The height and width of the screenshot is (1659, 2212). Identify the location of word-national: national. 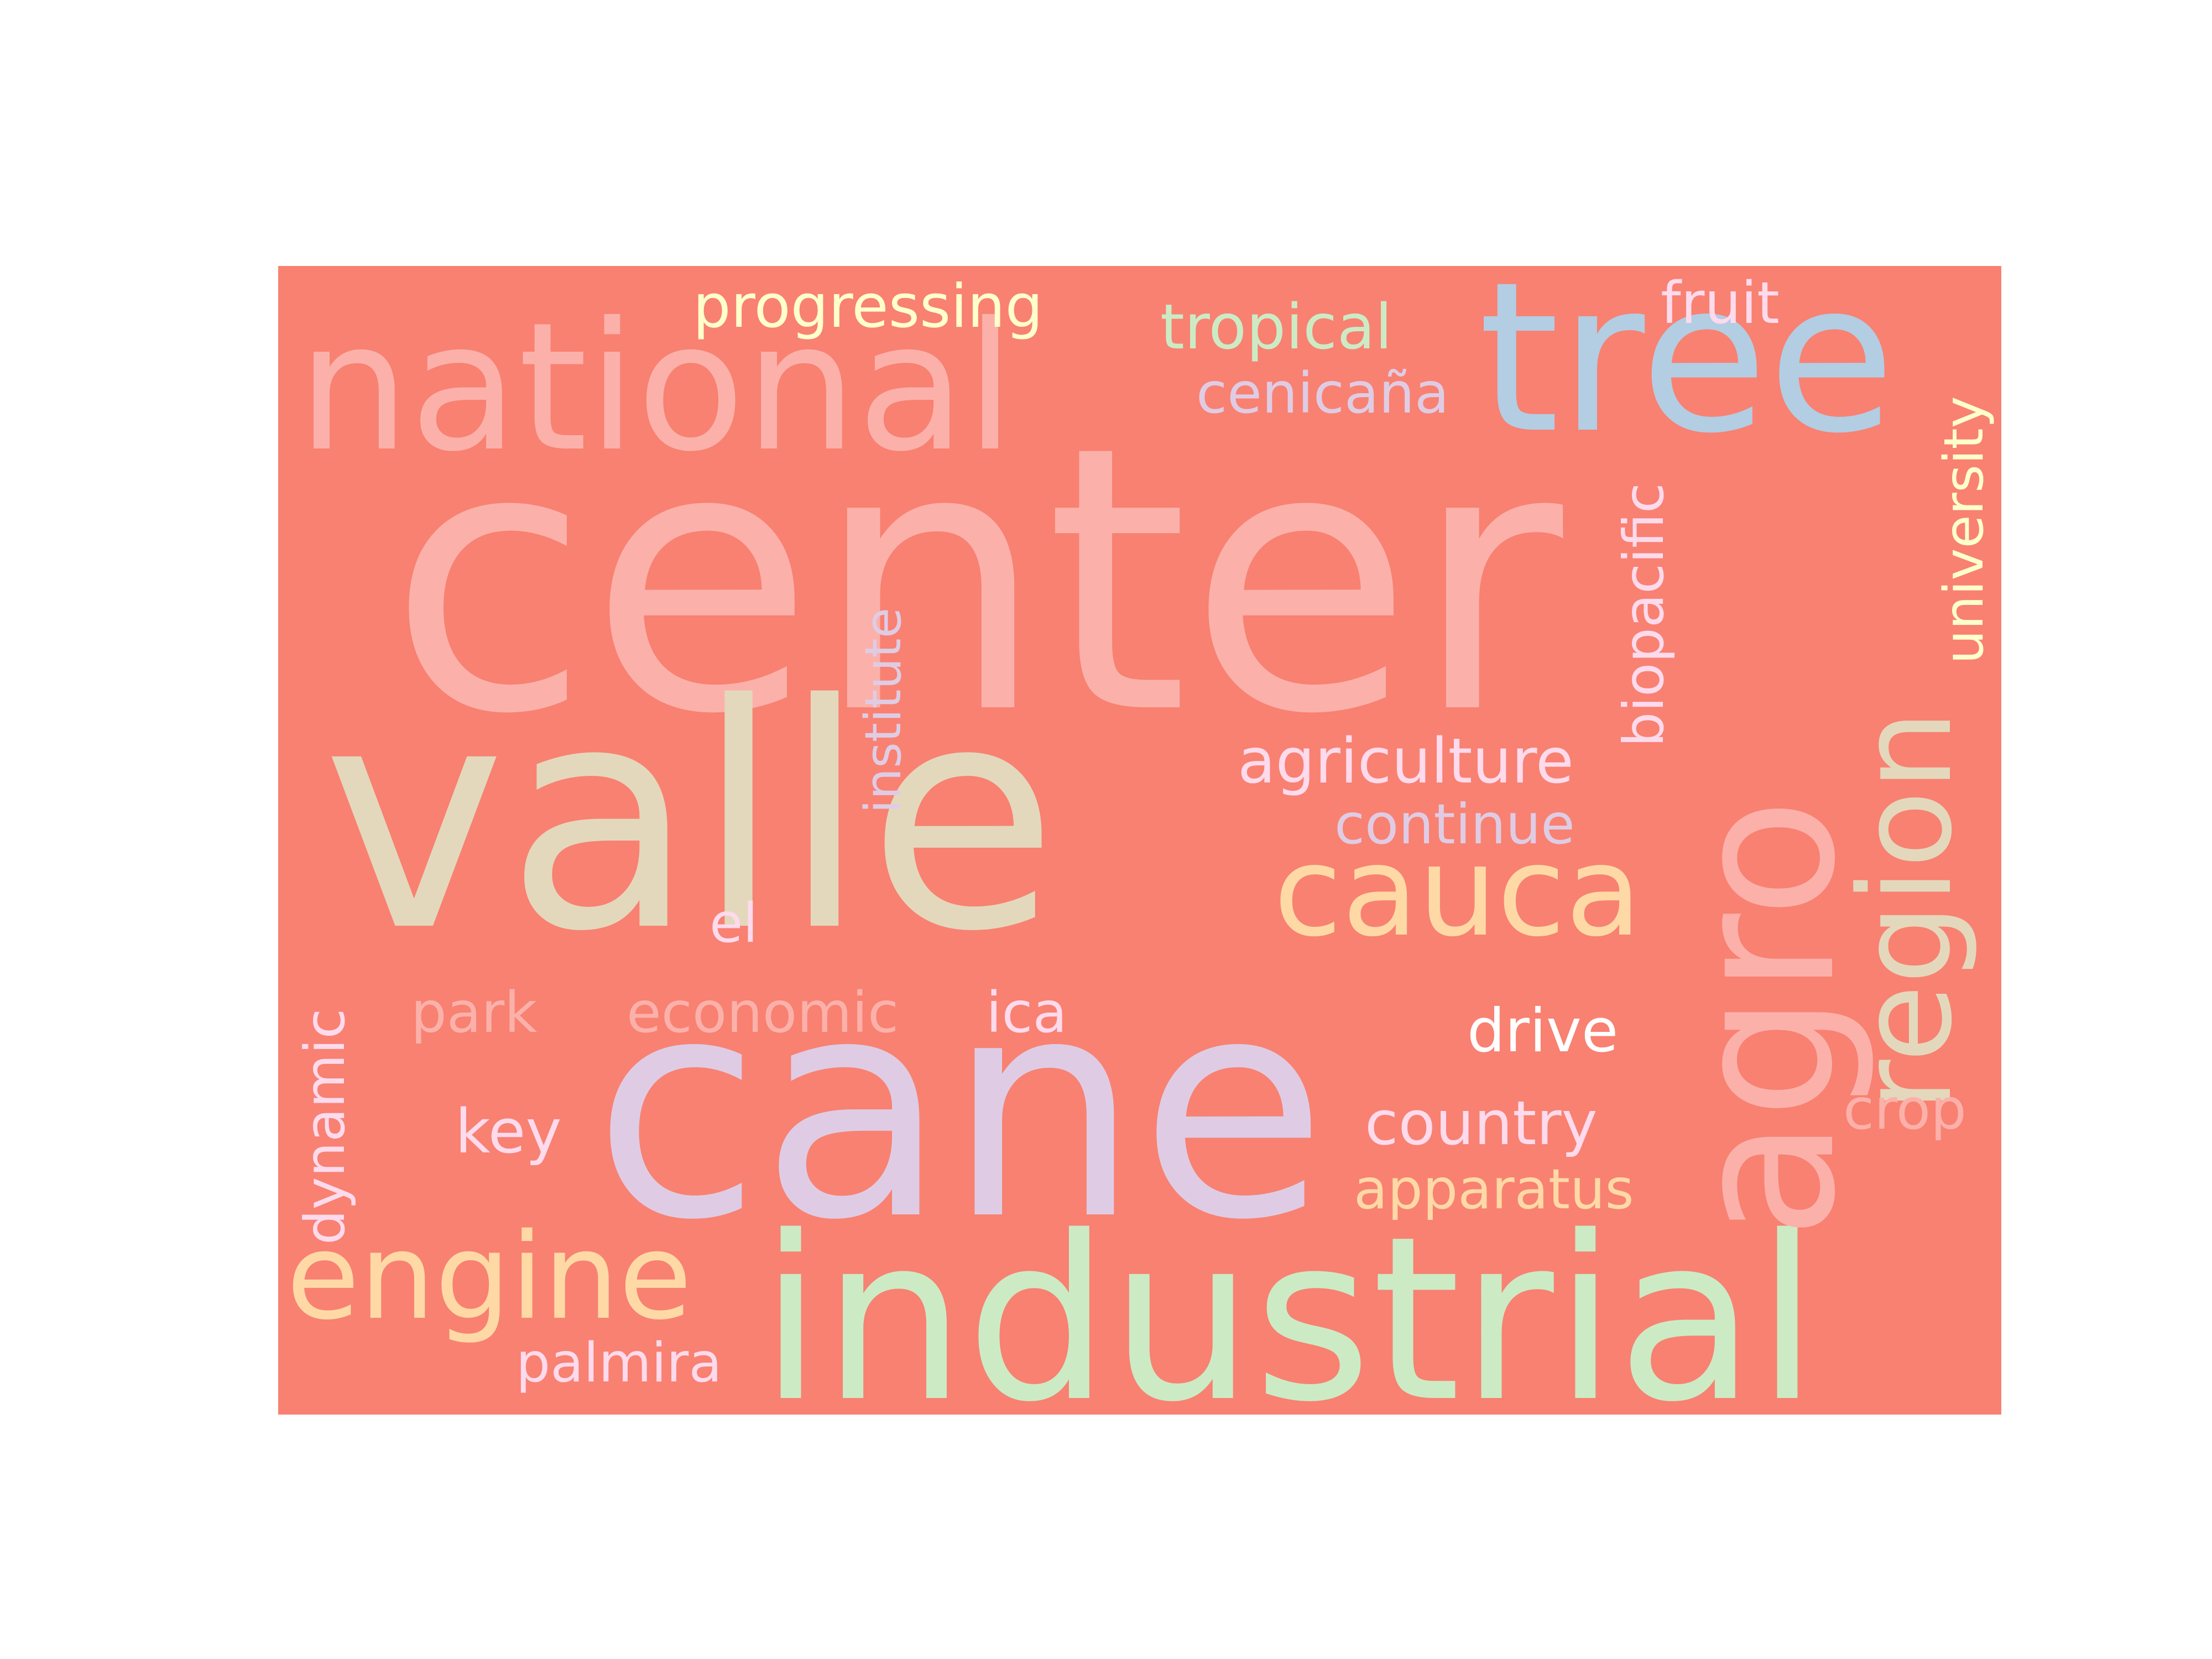
(656, 388).